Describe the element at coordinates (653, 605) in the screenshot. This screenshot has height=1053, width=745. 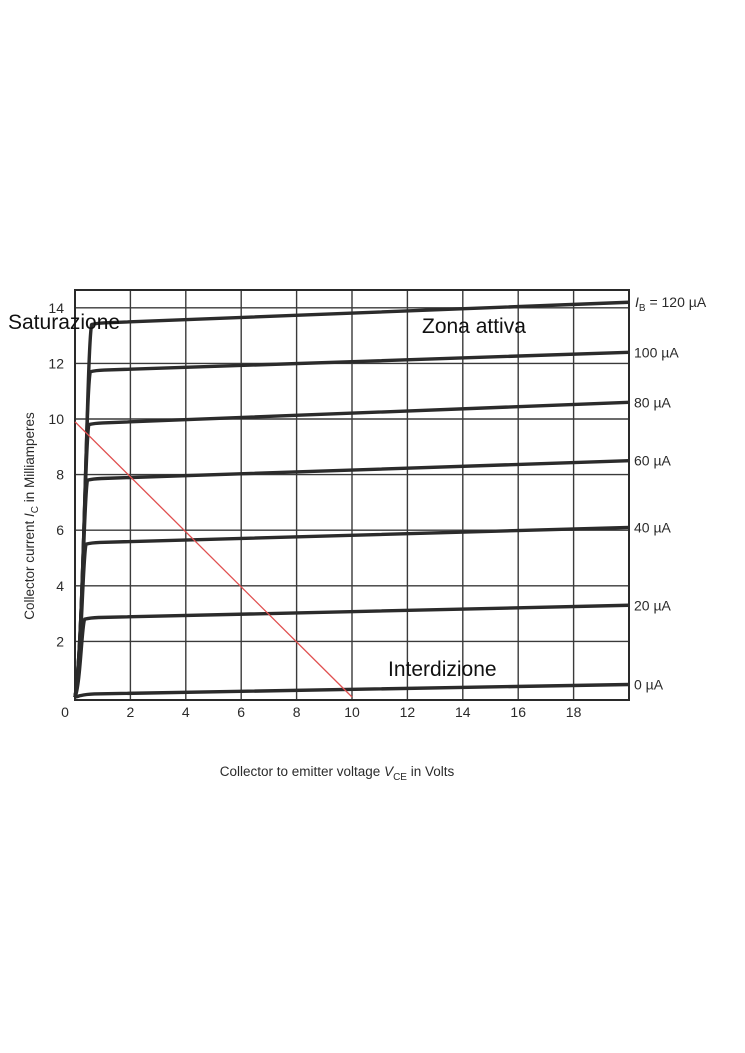
I see `curve-label: 20 µA` at that location.